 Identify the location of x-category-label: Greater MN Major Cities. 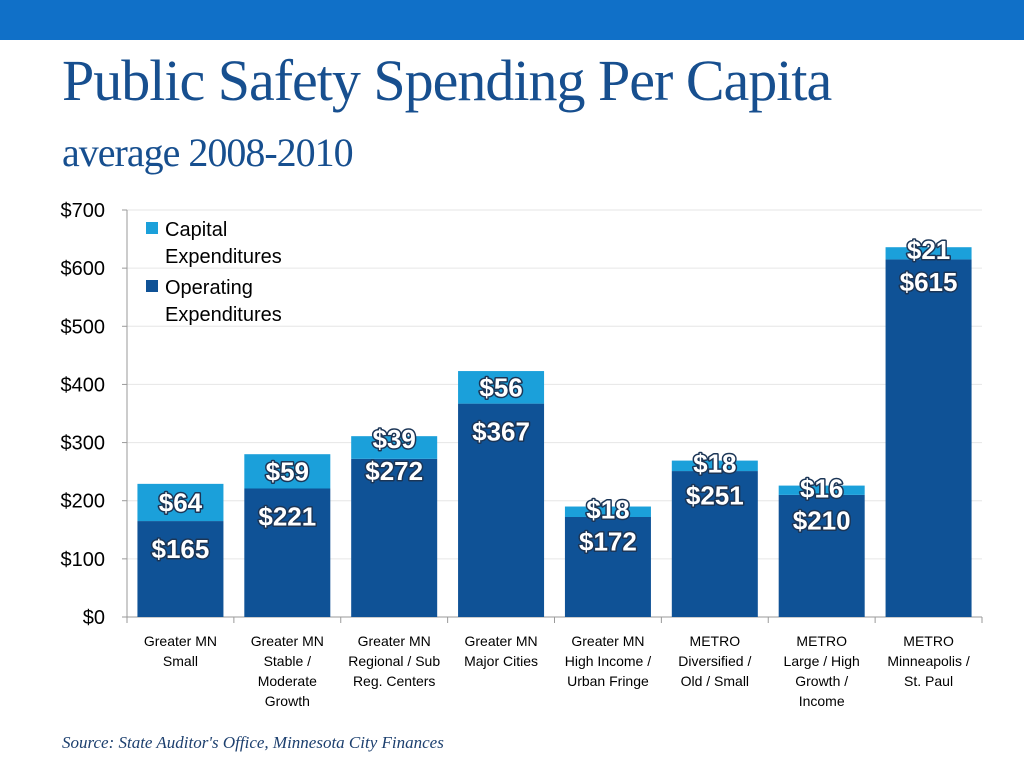
(501, 651).